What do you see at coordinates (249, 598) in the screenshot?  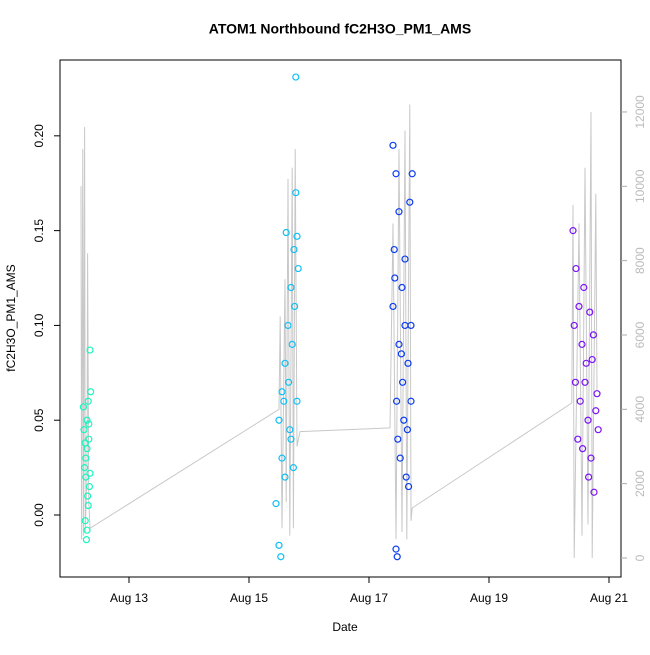 I see `x-tick-label: Aug 15` at bounding box center [249, 598].